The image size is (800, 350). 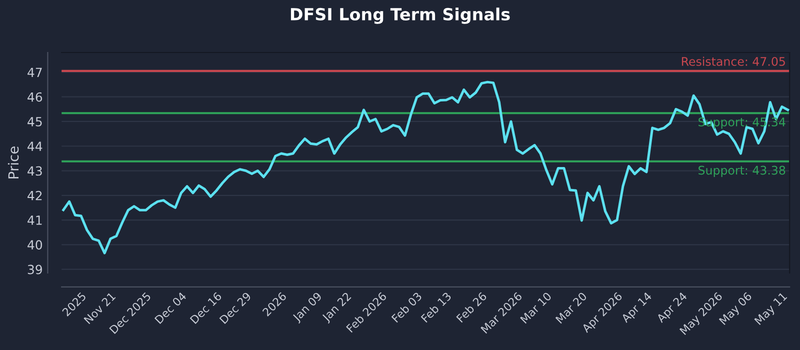 What do you see at coordinates (13, 162) in the screenshot?
I see `y-axis-title: Price` at bounding box center [13, 162].